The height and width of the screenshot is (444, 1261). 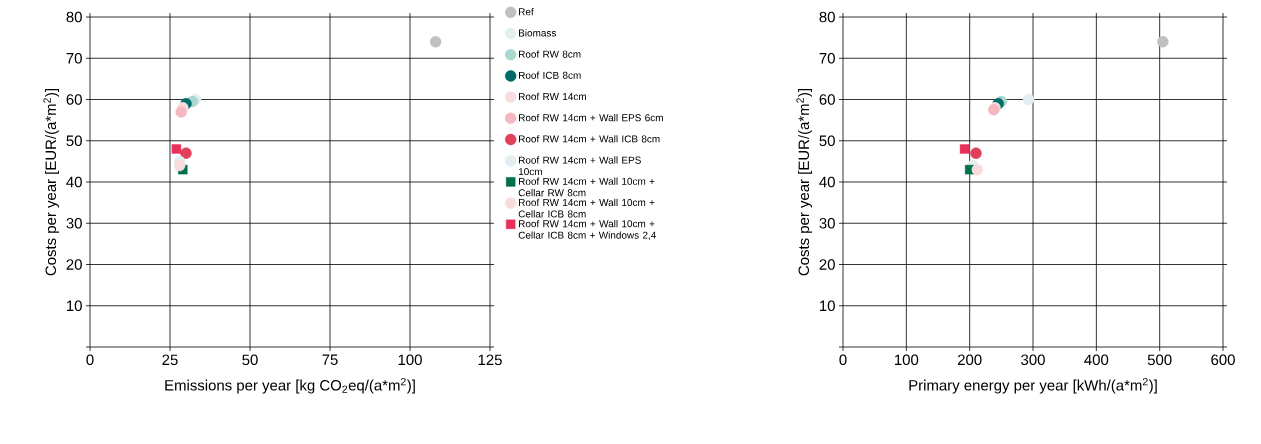 What do you see at coordinates (1033, 360) in the screenshot?
I see `x-tick-label: 300` at bounding box center [1033, 360].